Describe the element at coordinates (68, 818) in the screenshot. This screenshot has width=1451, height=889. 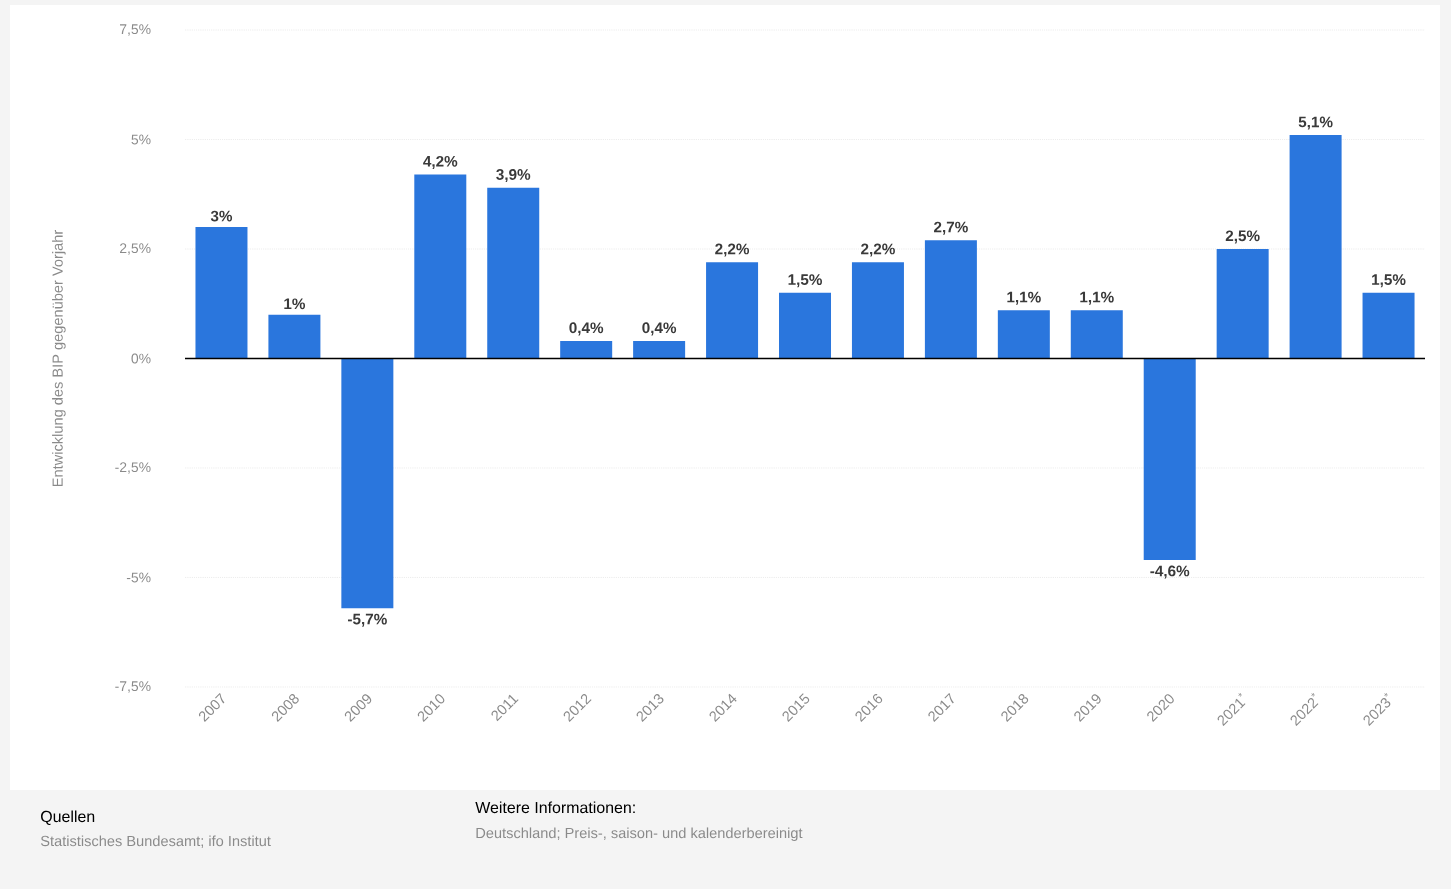
I see `text: Quellen` at that location.